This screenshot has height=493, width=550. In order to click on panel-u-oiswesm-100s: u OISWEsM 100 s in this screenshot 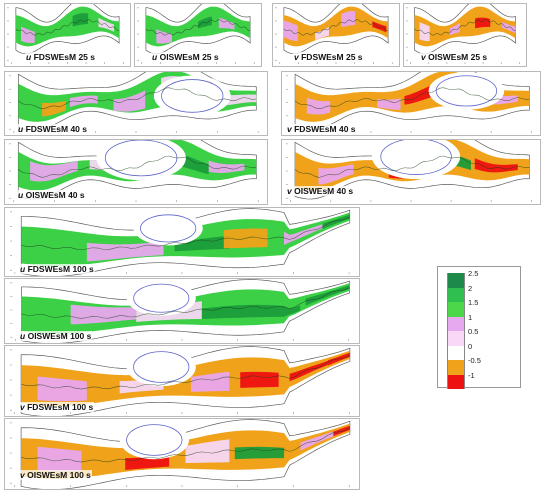, I will do `click(182, 311)`.